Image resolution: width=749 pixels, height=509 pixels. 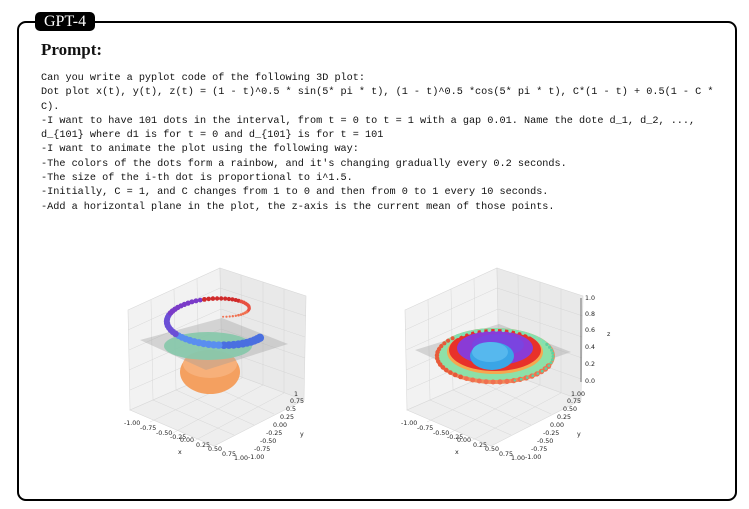 I want to click on z-axis-label: z, so click(x=609, y=334).